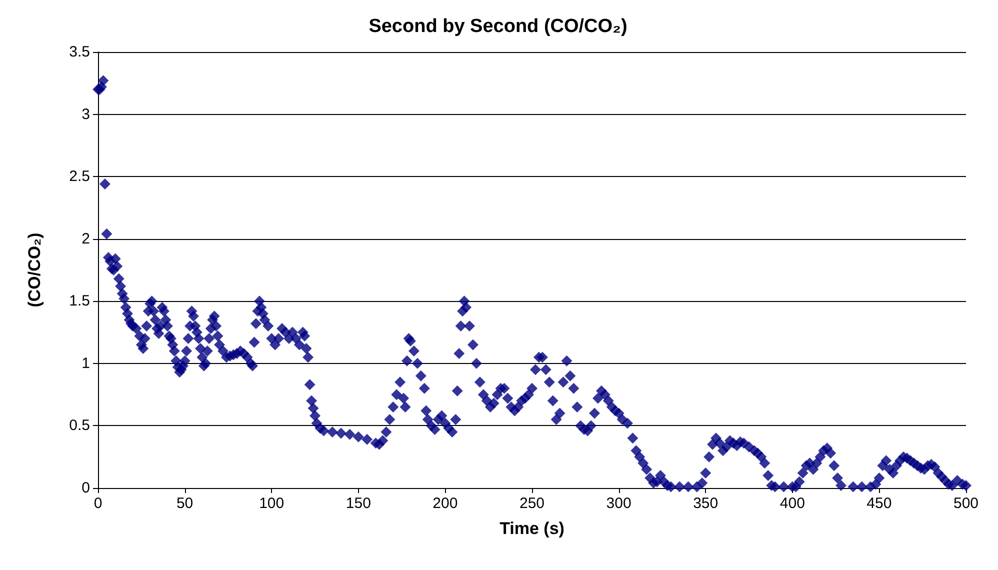 The height and width of the screenshot is (570, 998). I want to click on y-tick-label: 3, so click(86, 114).